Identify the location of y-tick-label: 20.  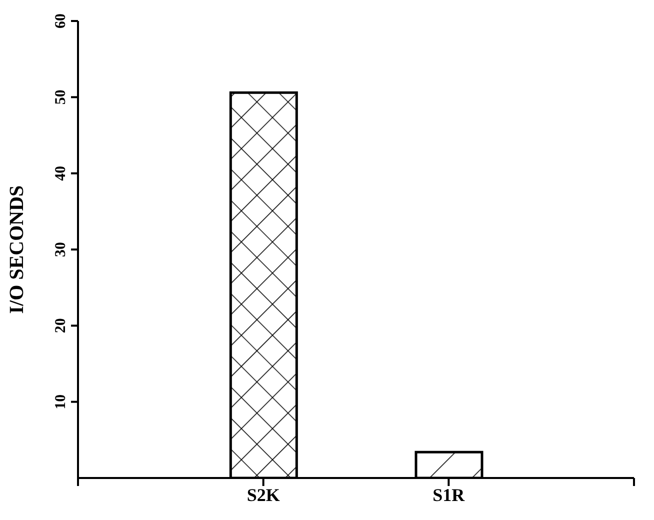
(61, 326).